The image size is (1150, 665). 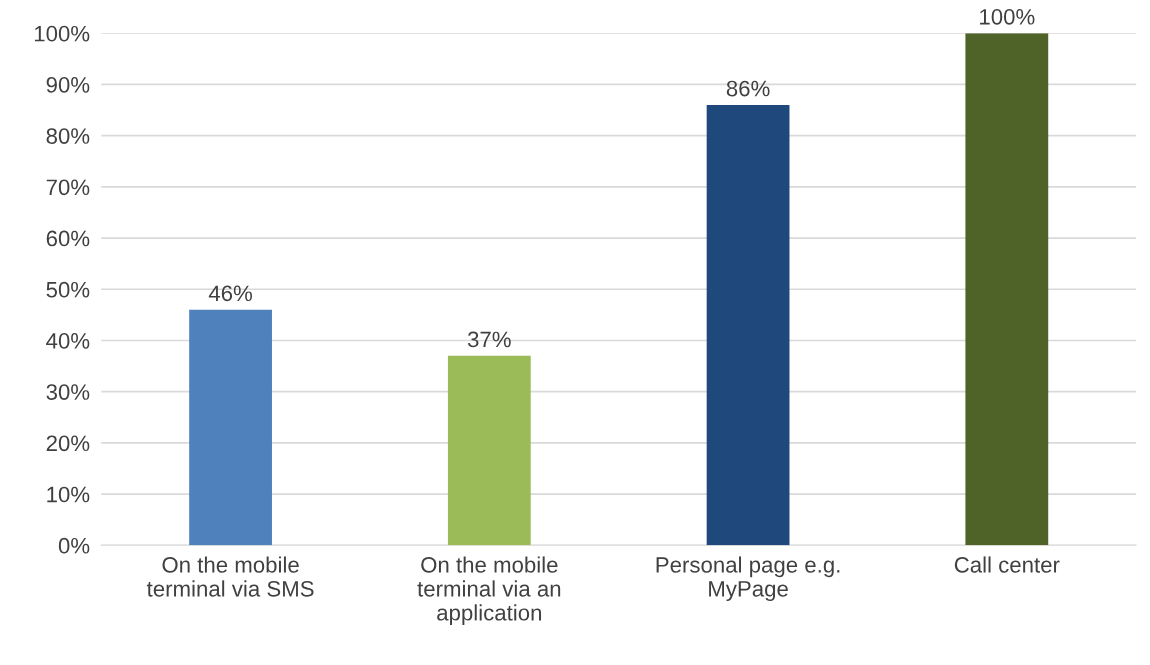 I want to click on y-tick-label: 70%, so click(x=68, y=187).